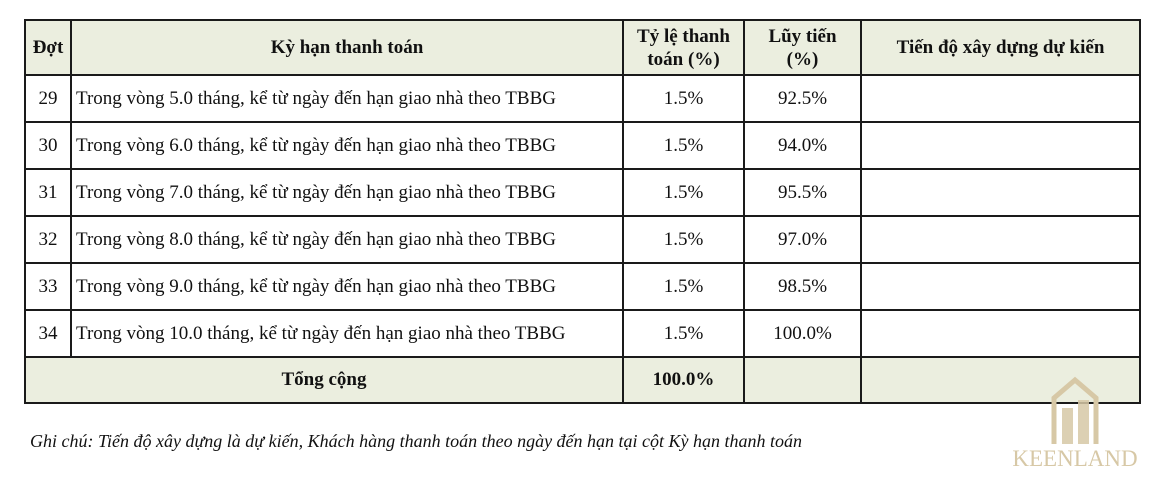 The image size is (1160, 483). What do you see at coordinates (683, 380) in the screenshot?
I see `total-value: 100.0%` at bounding box center [683, 380].